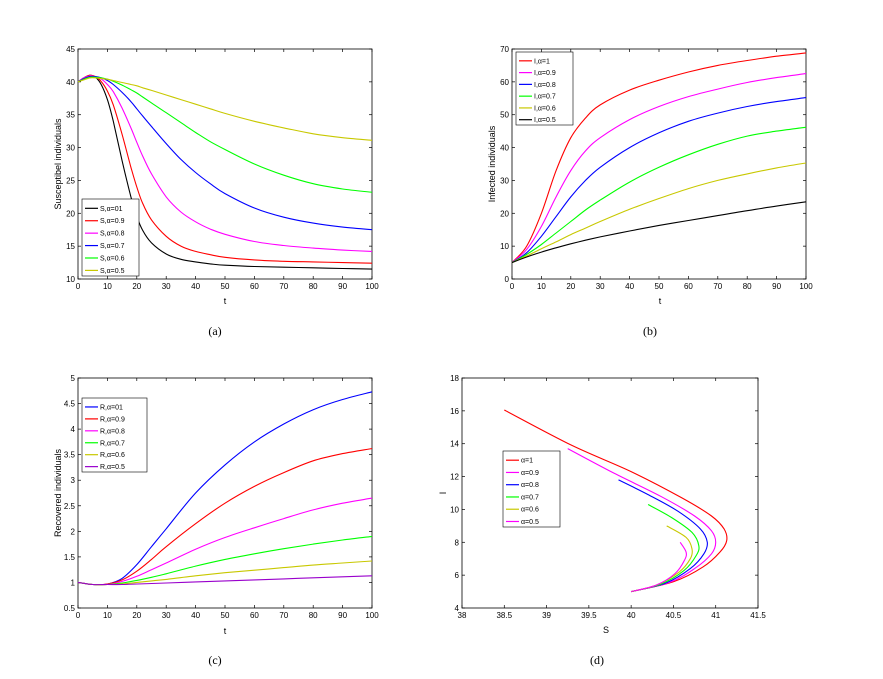  I want to click on legend-label: R,α=0.9, so click(112, 419).